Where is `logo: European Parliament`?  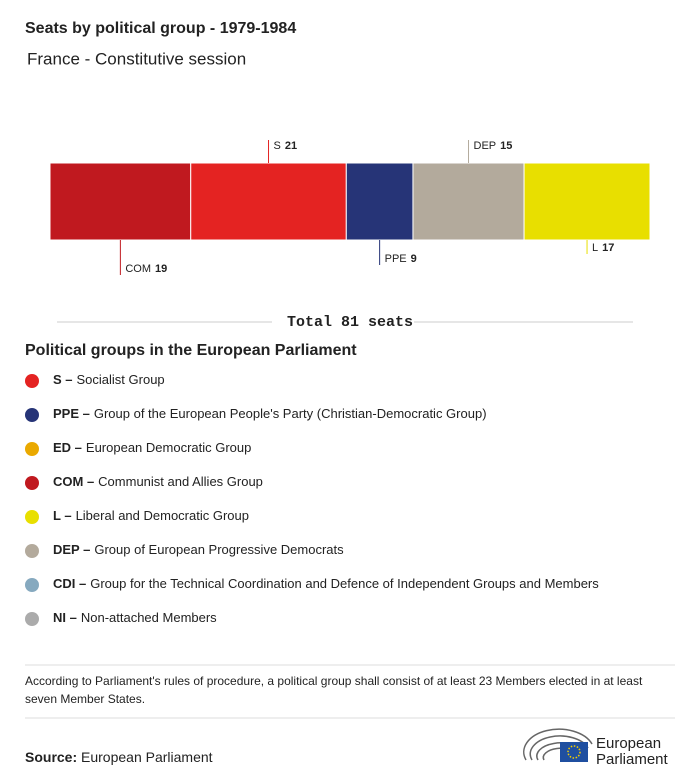 logo: European Parliament is located at coordinates (596, 748).